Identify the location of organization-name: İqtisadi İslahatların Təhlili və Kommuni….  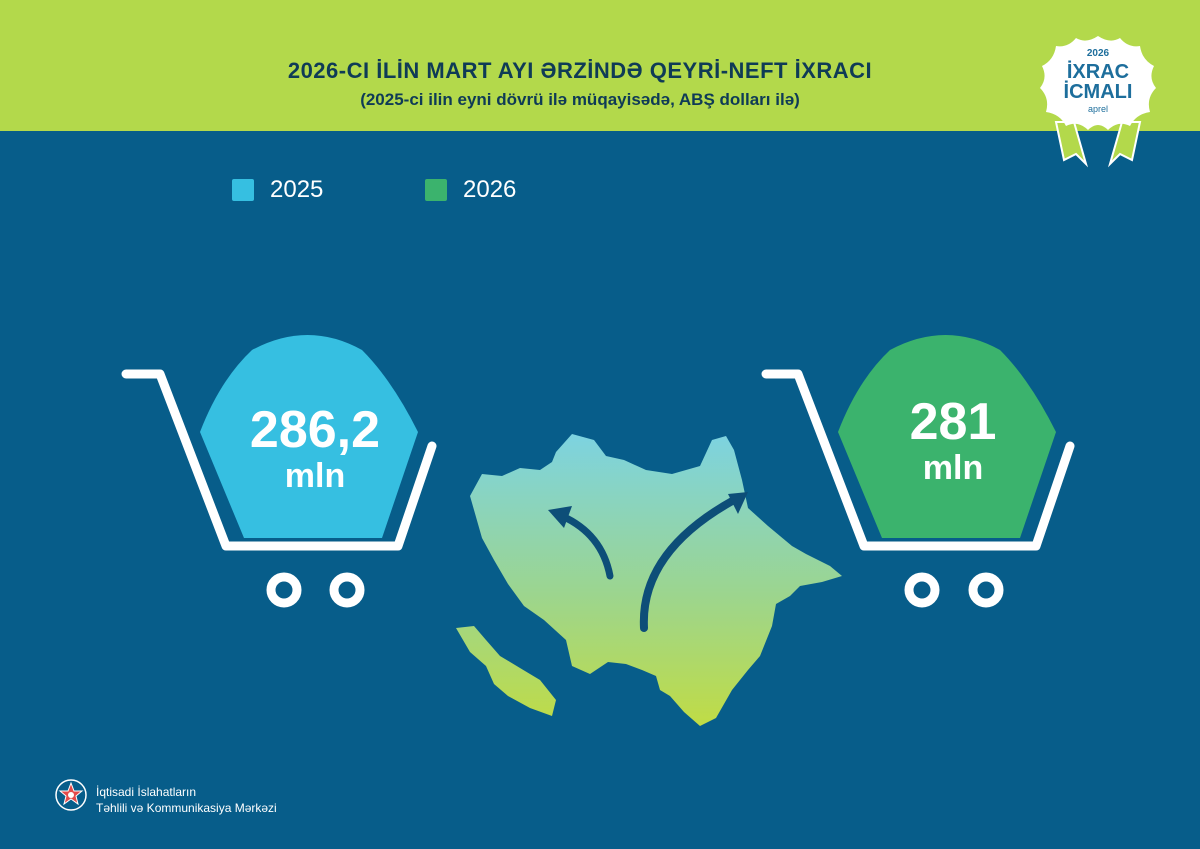
(186, 800).